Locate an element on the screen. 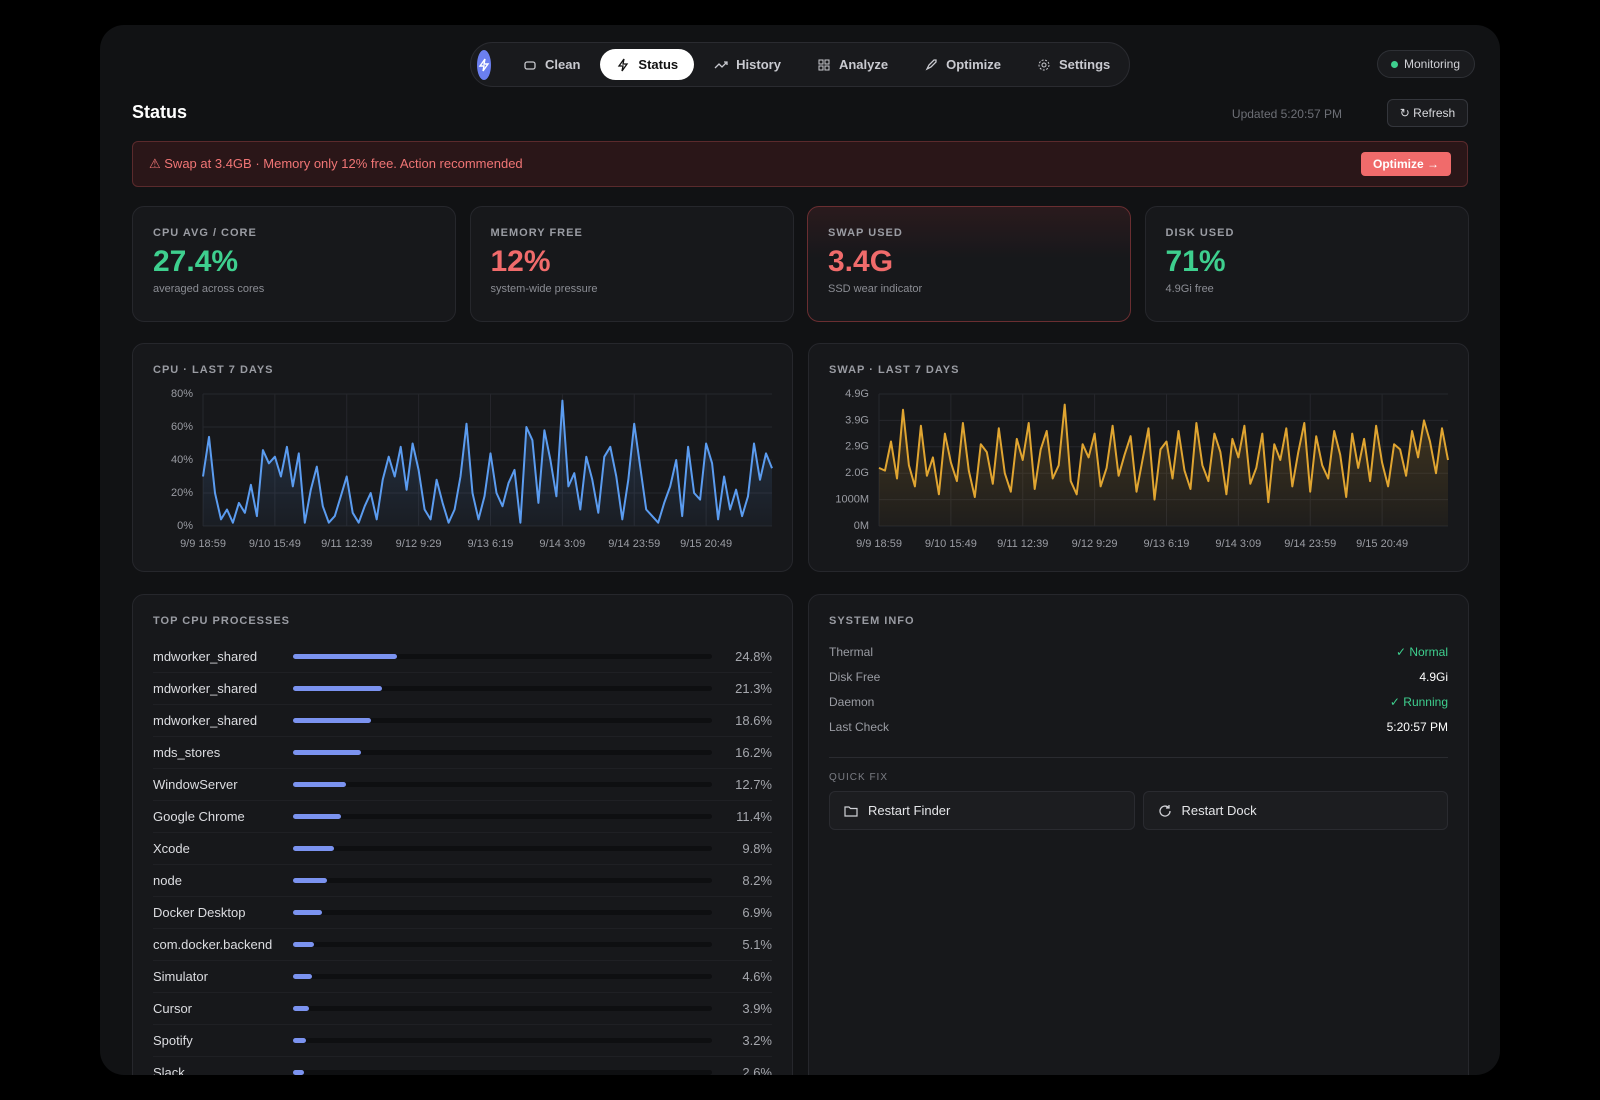  process-value: 9.8% is located at coordinates (757, 848).